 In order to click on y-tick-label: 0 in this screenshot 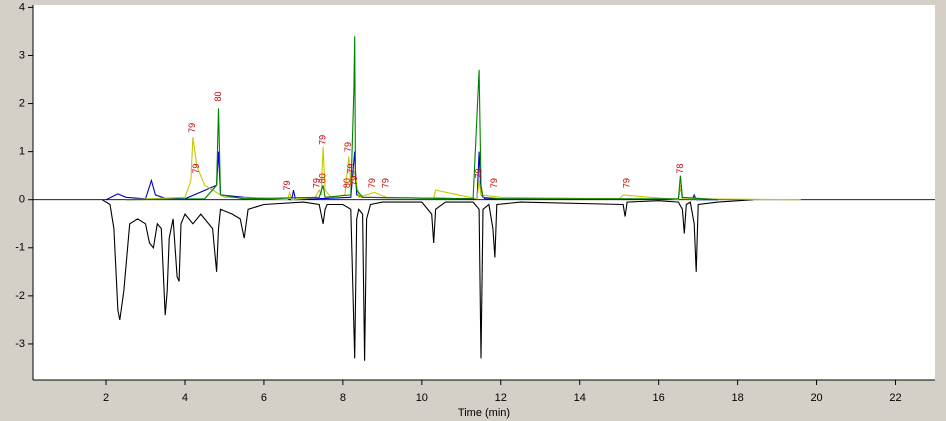, I will do `click(22, 200)`.